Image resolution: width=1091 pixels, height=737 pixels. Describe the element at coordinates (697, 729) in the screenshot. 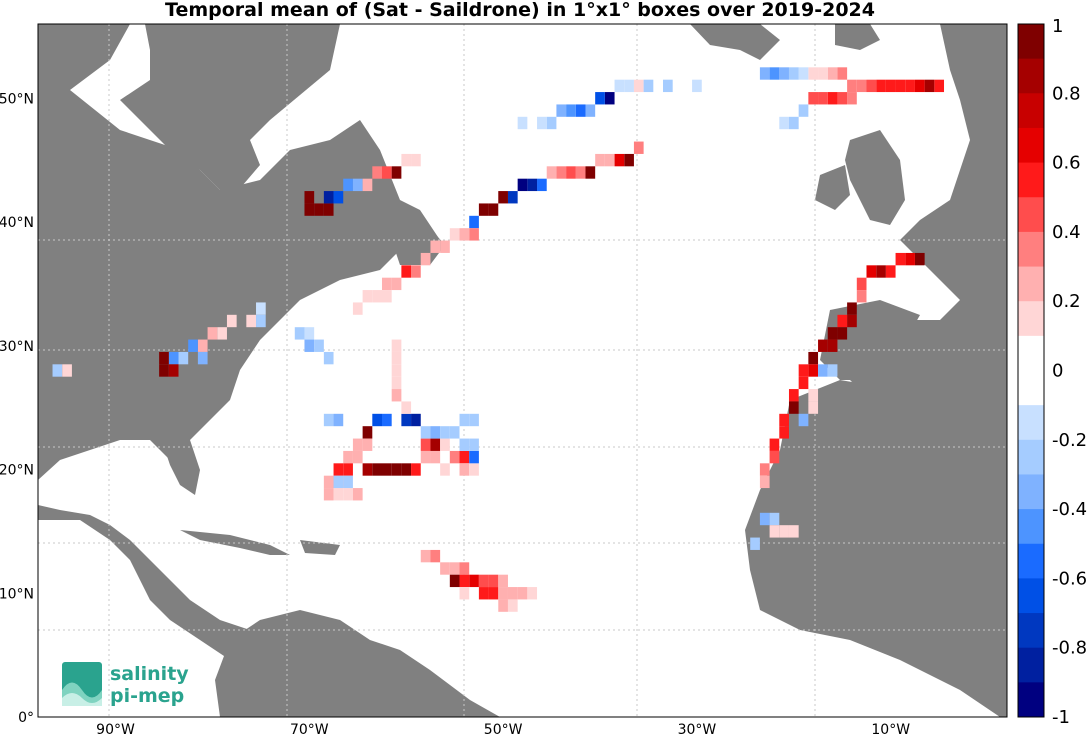

I see `longitude-tick-label: 30°W` at that location.